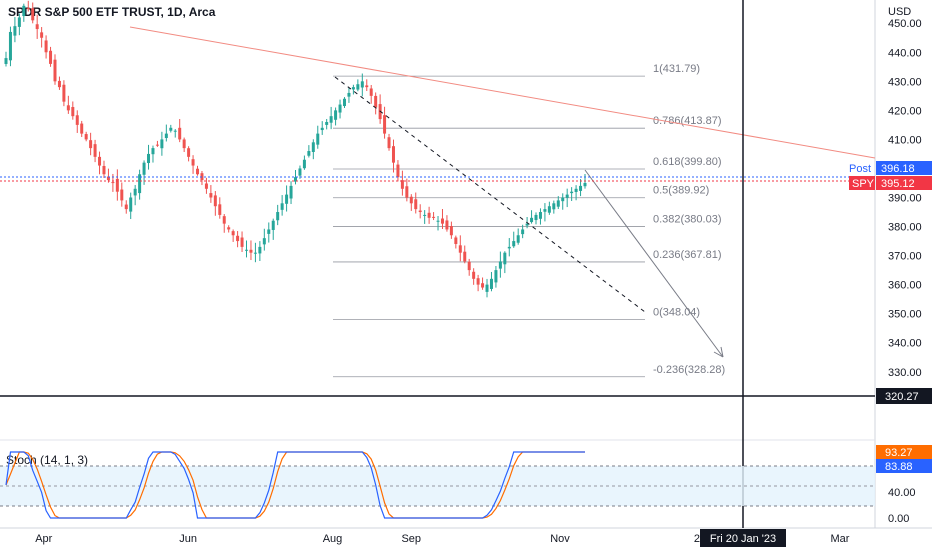 The width and height of the screenshot is (932, 550). I want to click on crosshair-price-badge, so click(904, 396).